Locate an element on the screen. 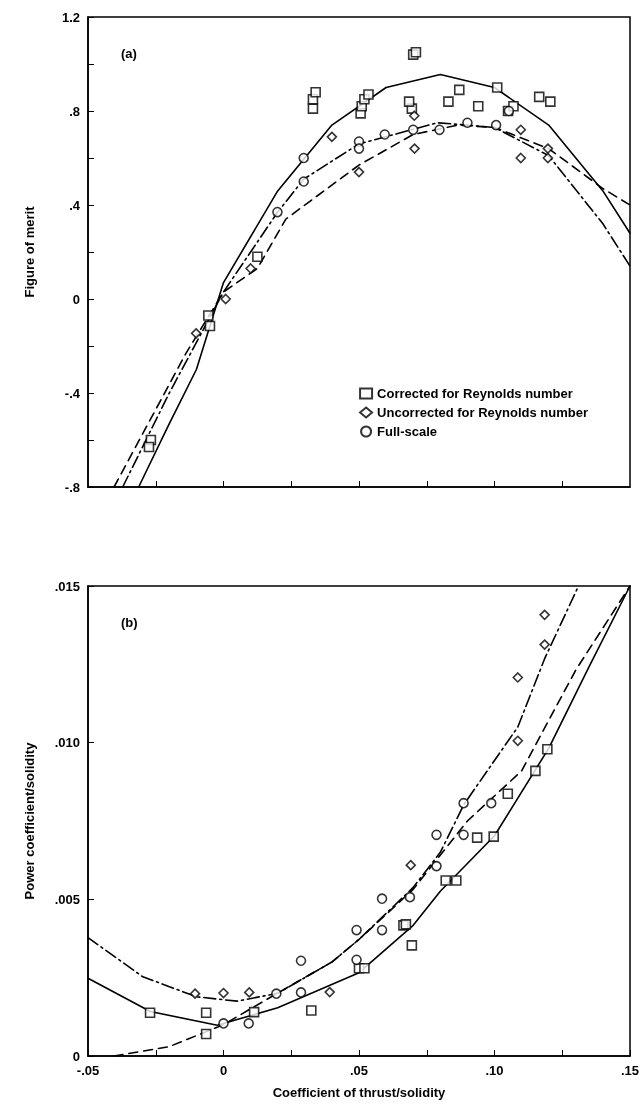 This screenshot has height=1111, width=644. y-axis-title: Power coefficient/solidity is located at coordinates (29, 820).